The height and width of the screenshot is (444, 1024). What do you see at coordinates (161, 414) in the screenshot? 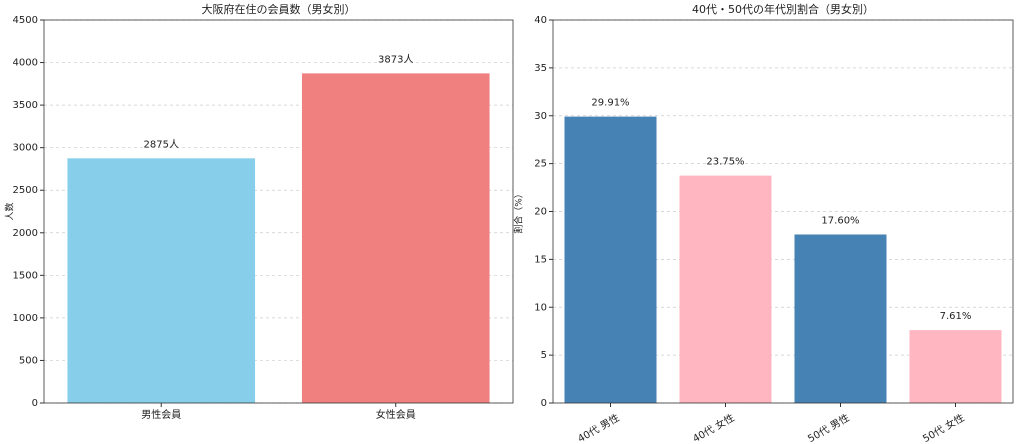
I see `x-tick-label: 男性会員` at bounding box center [161, 414].